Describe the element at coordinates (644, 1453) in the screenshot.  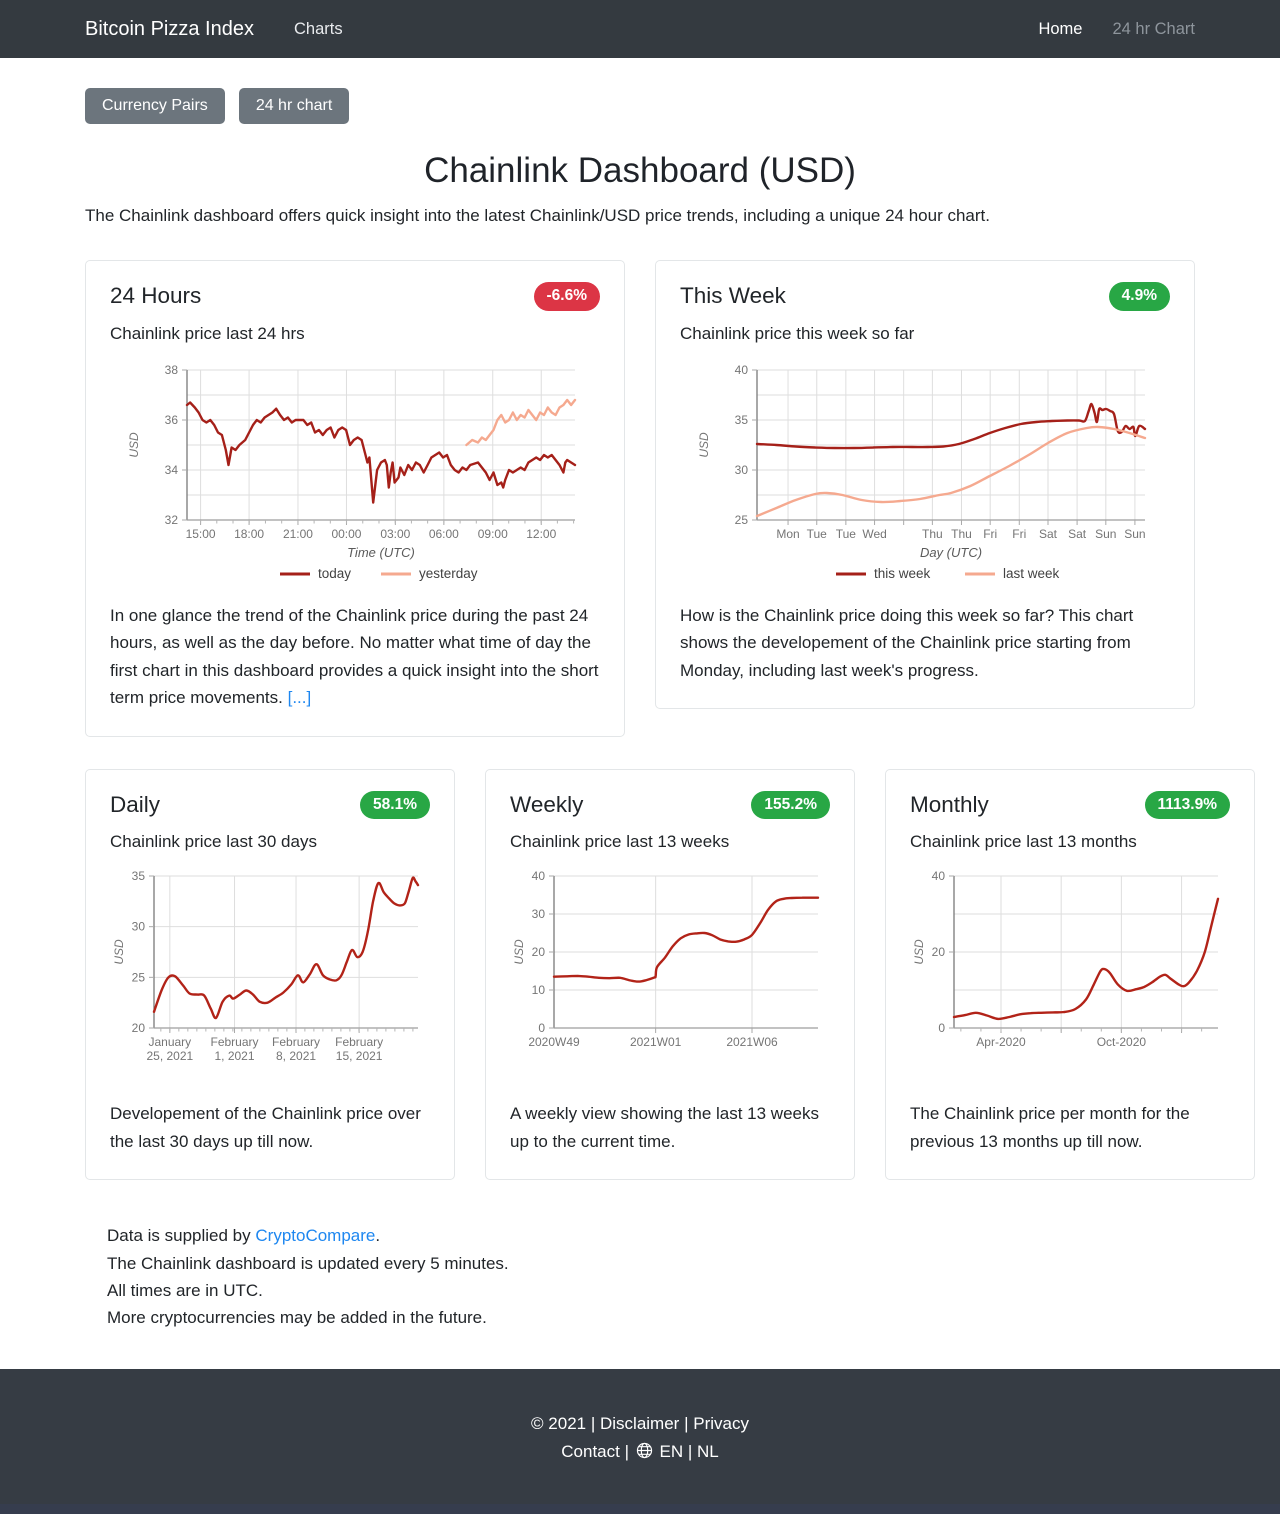
I see `globe-icon` at that location.